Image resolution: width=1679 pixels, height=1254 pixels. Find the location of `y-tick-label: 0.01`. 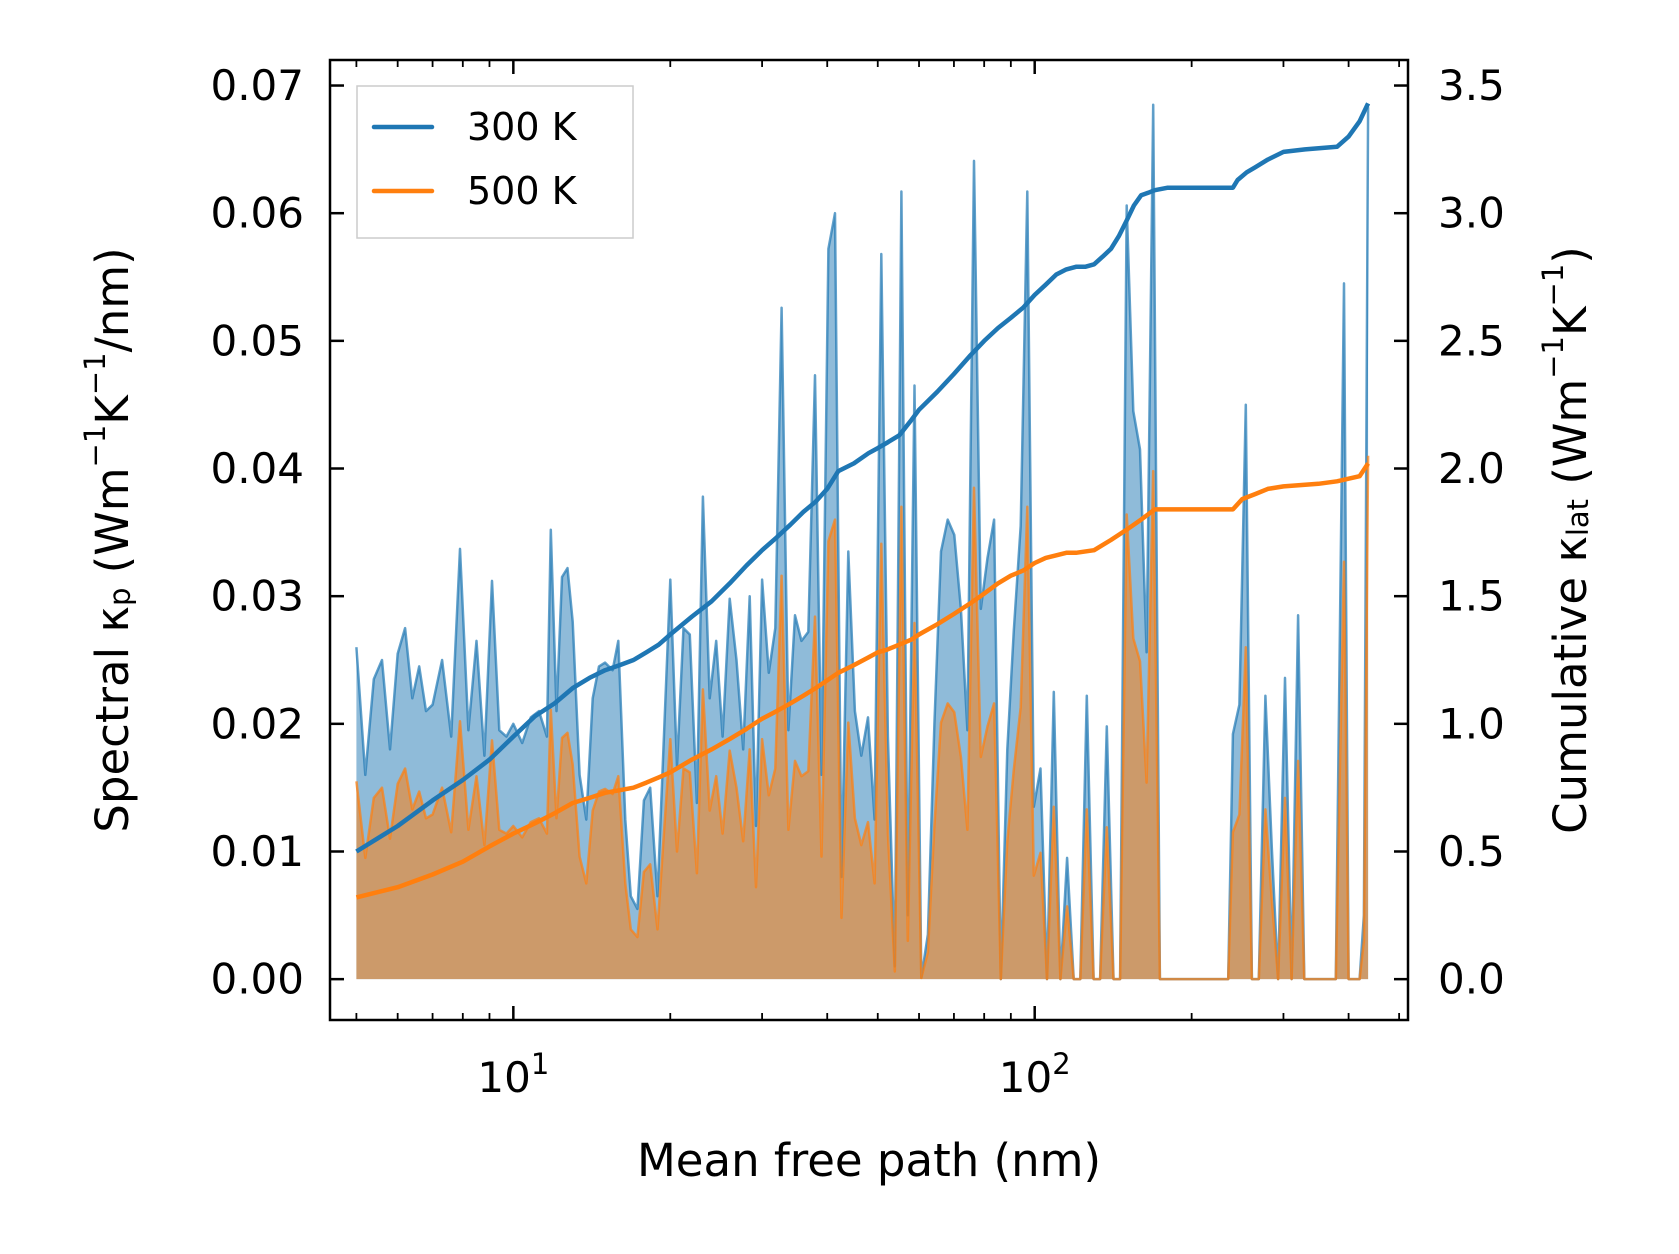

y-tick-label: 0.01 is located at coordinates (257, 851).